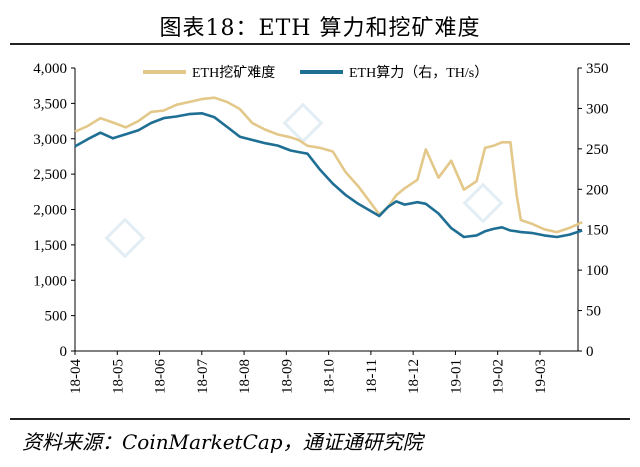  I want to click on legend: ETH挖矿难度 ETH算力（右，TH/s）, so click(315, 73).